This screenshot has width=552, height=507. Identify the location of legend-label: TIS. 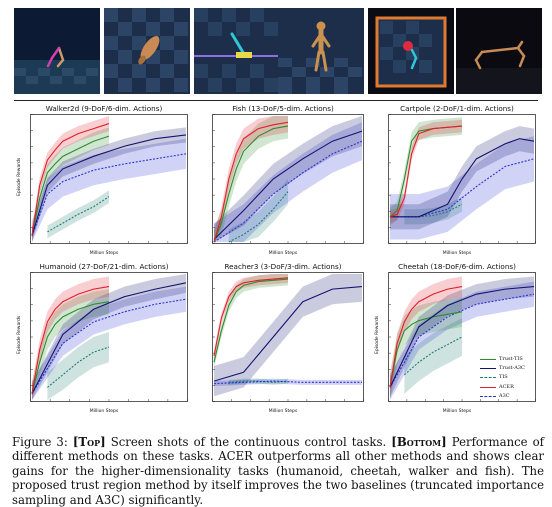
(503, 377).